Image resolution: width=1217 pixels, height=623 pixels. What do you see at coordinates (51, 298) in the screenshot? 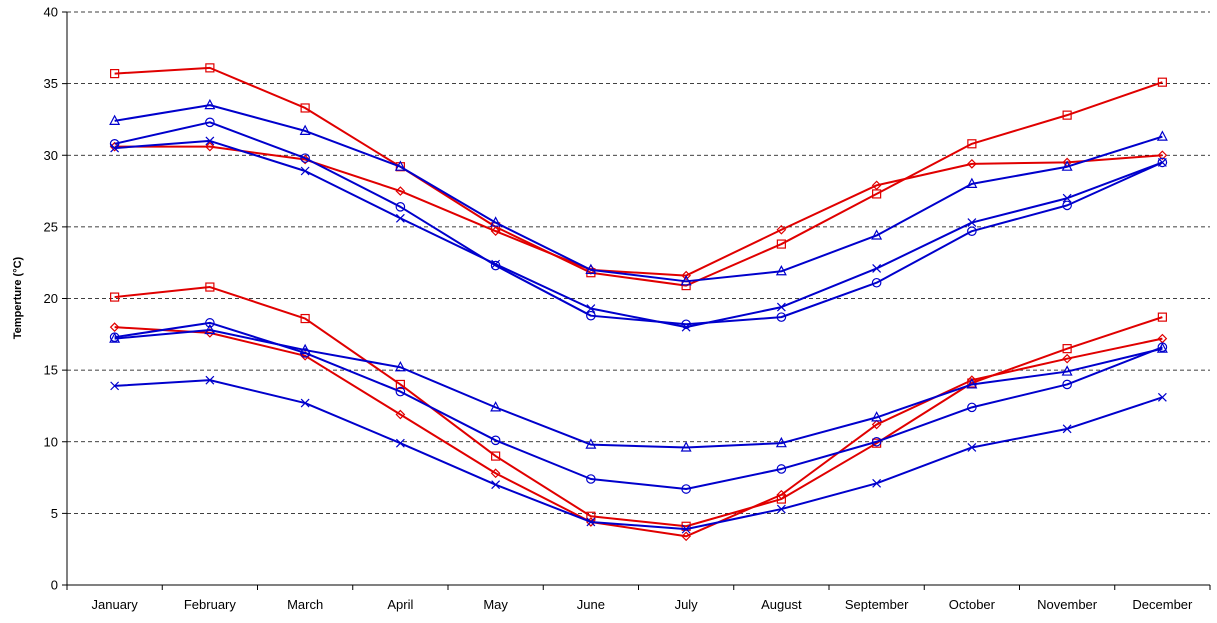
I see `y-tick-label: 20` at bounding box center [51, 298].